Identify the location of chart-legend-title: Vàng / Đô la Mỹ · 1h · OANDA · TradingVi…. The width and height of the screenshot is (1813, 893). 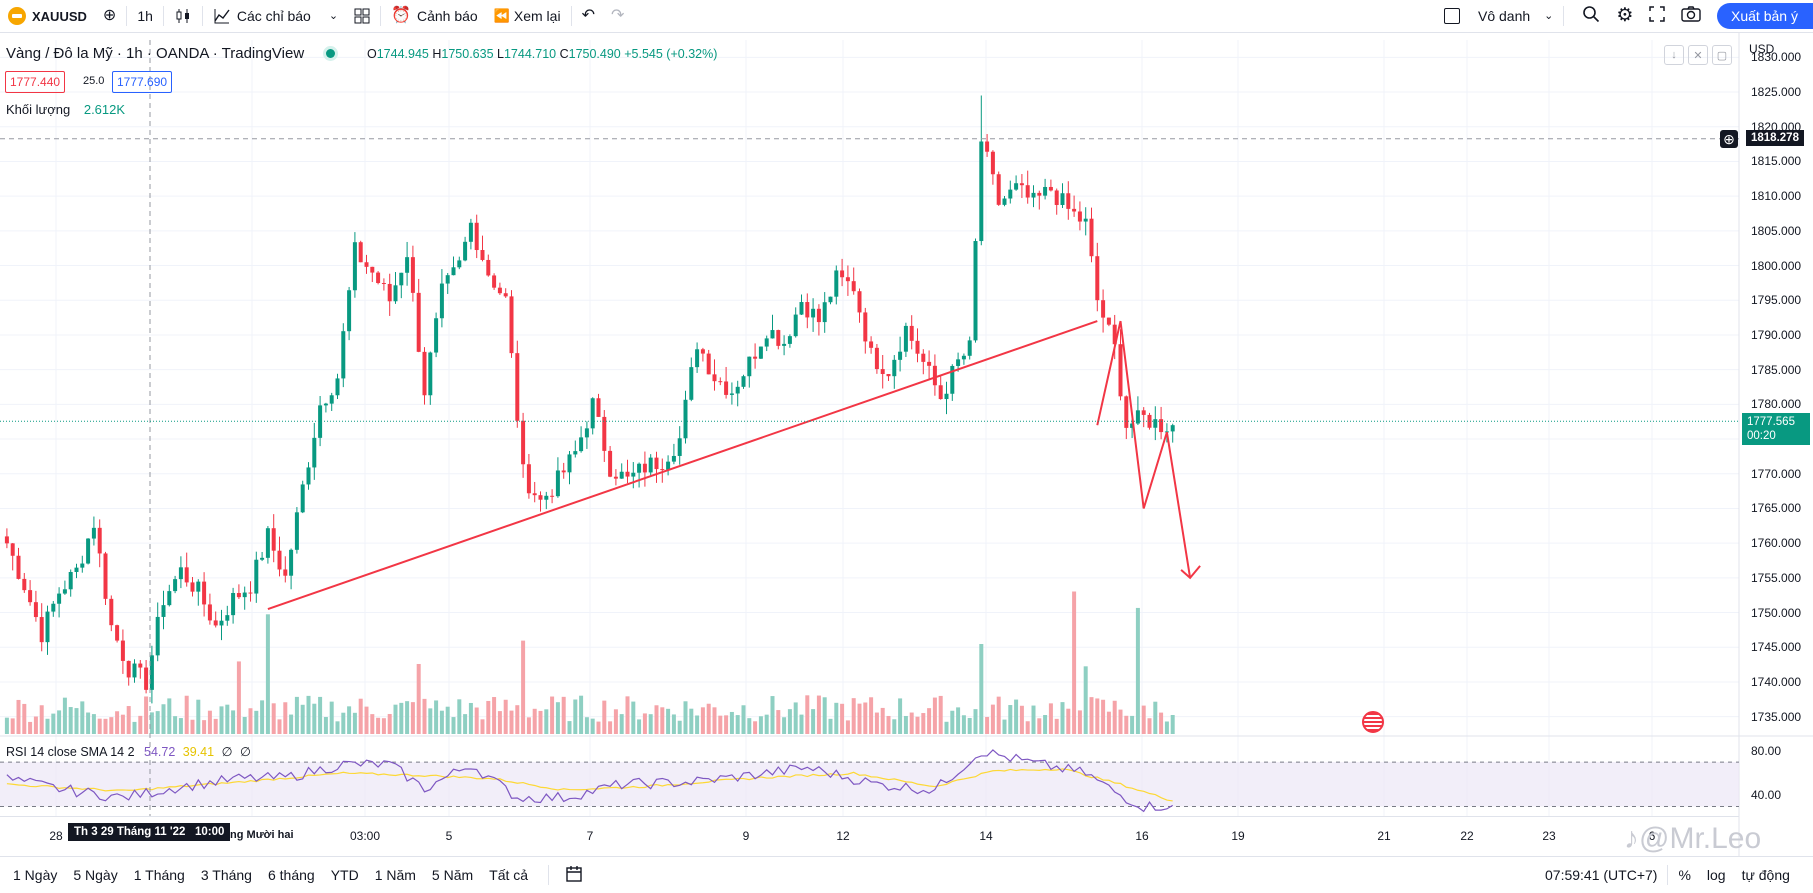
(171, 53).